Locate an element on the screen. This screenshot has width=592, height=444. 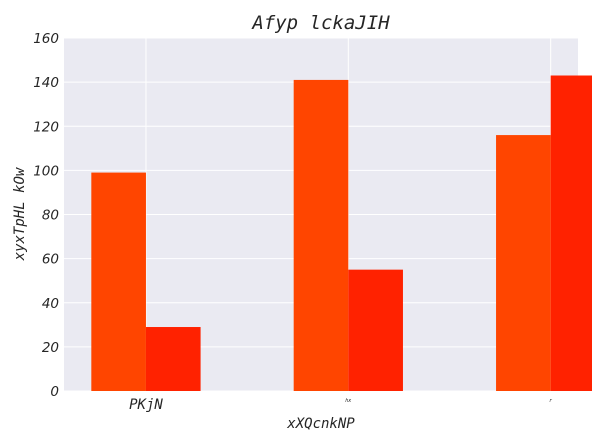
x-tick-labels: PKjN hx r is located at coordinates (340, 405).